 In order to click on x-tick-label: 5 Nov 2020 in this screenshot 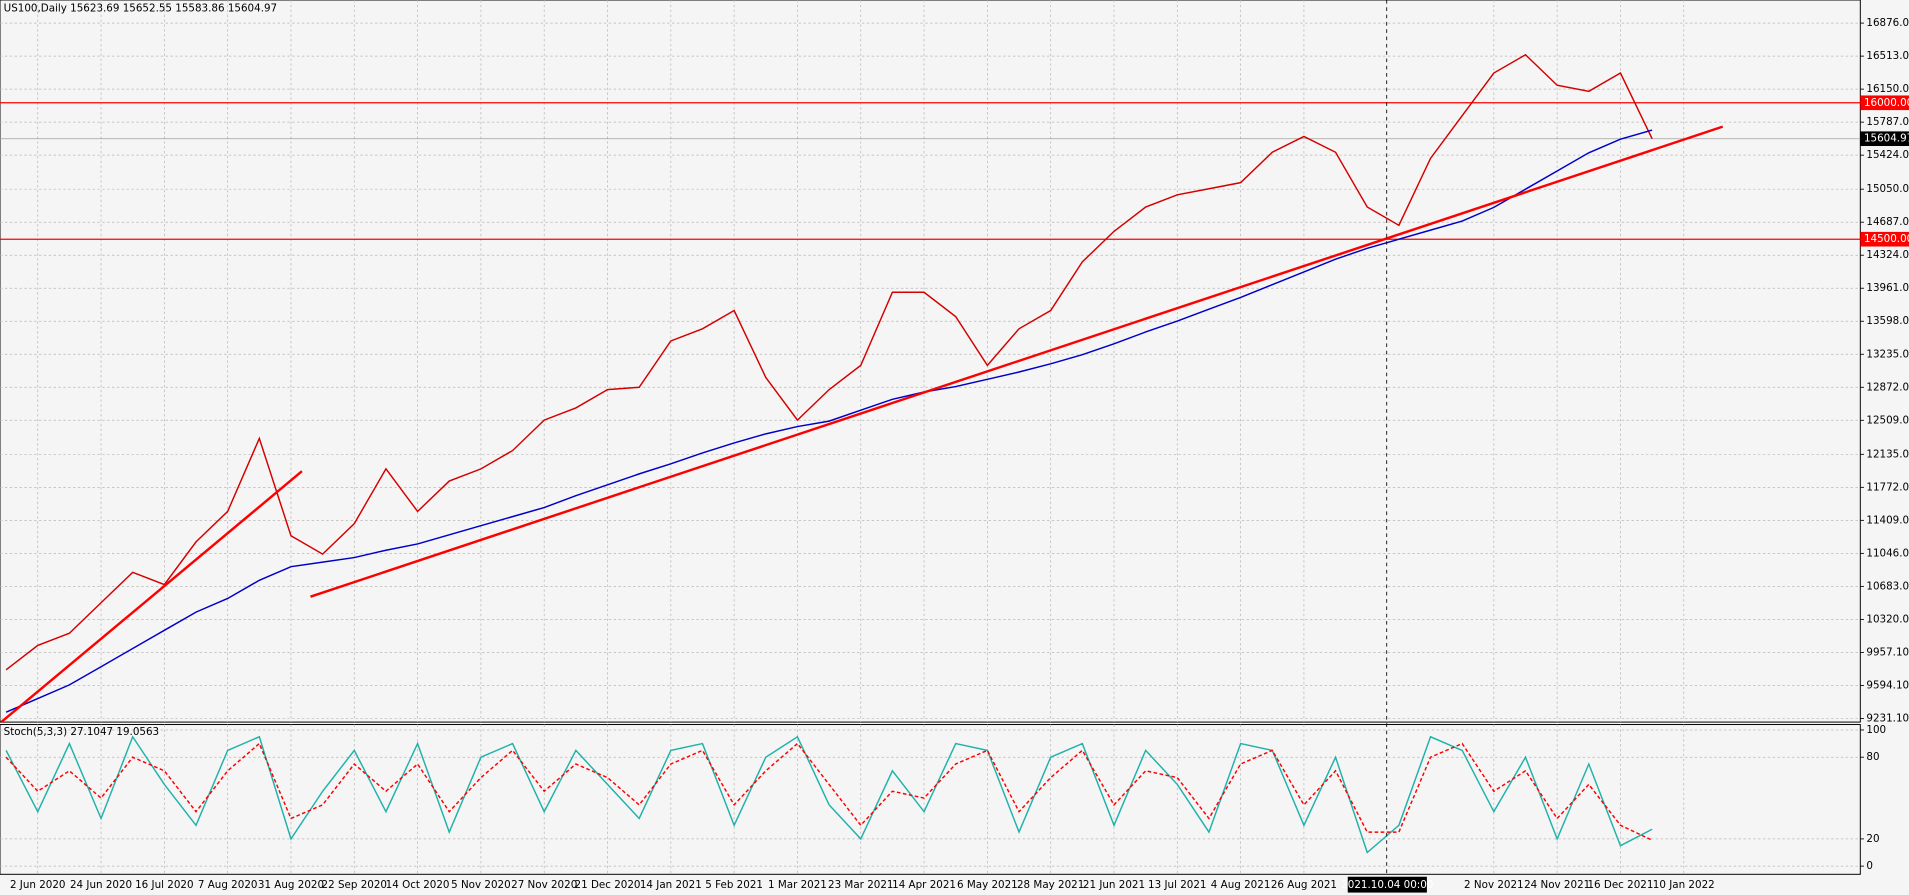, I will do `click(481, 885)`.